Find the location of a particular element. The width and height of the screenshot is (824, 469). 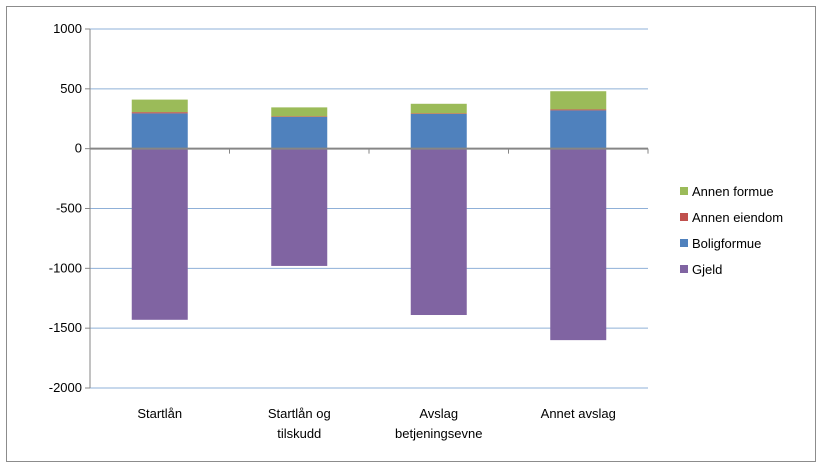

x-tick-label: Startlån is located at coordinates (159, 413).